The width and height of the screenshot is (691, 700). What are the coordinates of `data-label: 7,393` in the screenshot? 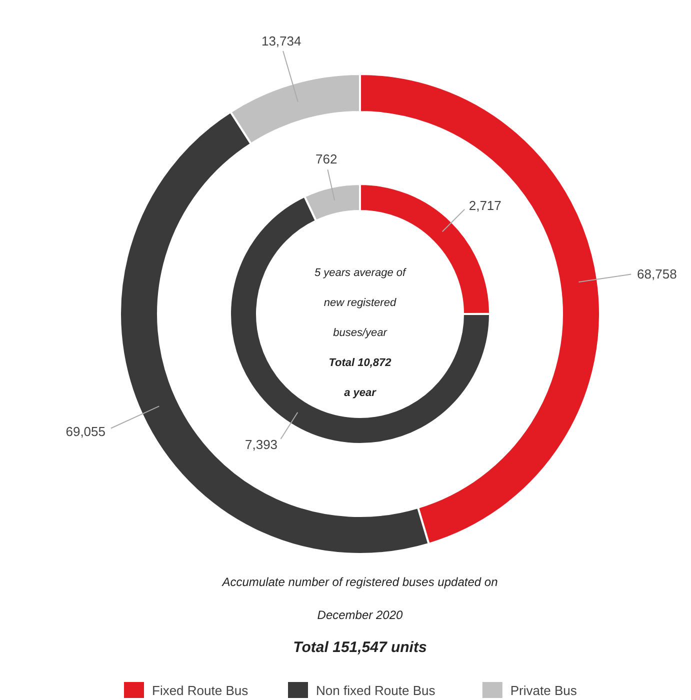 It's located at (261, 444).